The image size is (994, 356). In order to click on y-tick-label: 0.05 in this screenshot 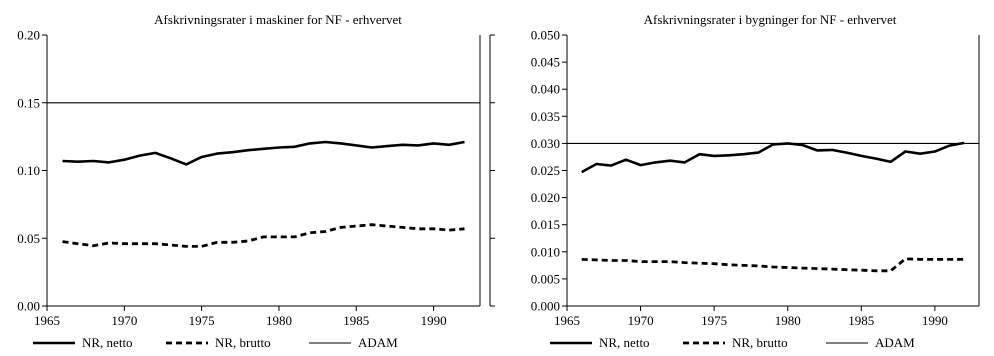, I will do `click(28, 238)`.